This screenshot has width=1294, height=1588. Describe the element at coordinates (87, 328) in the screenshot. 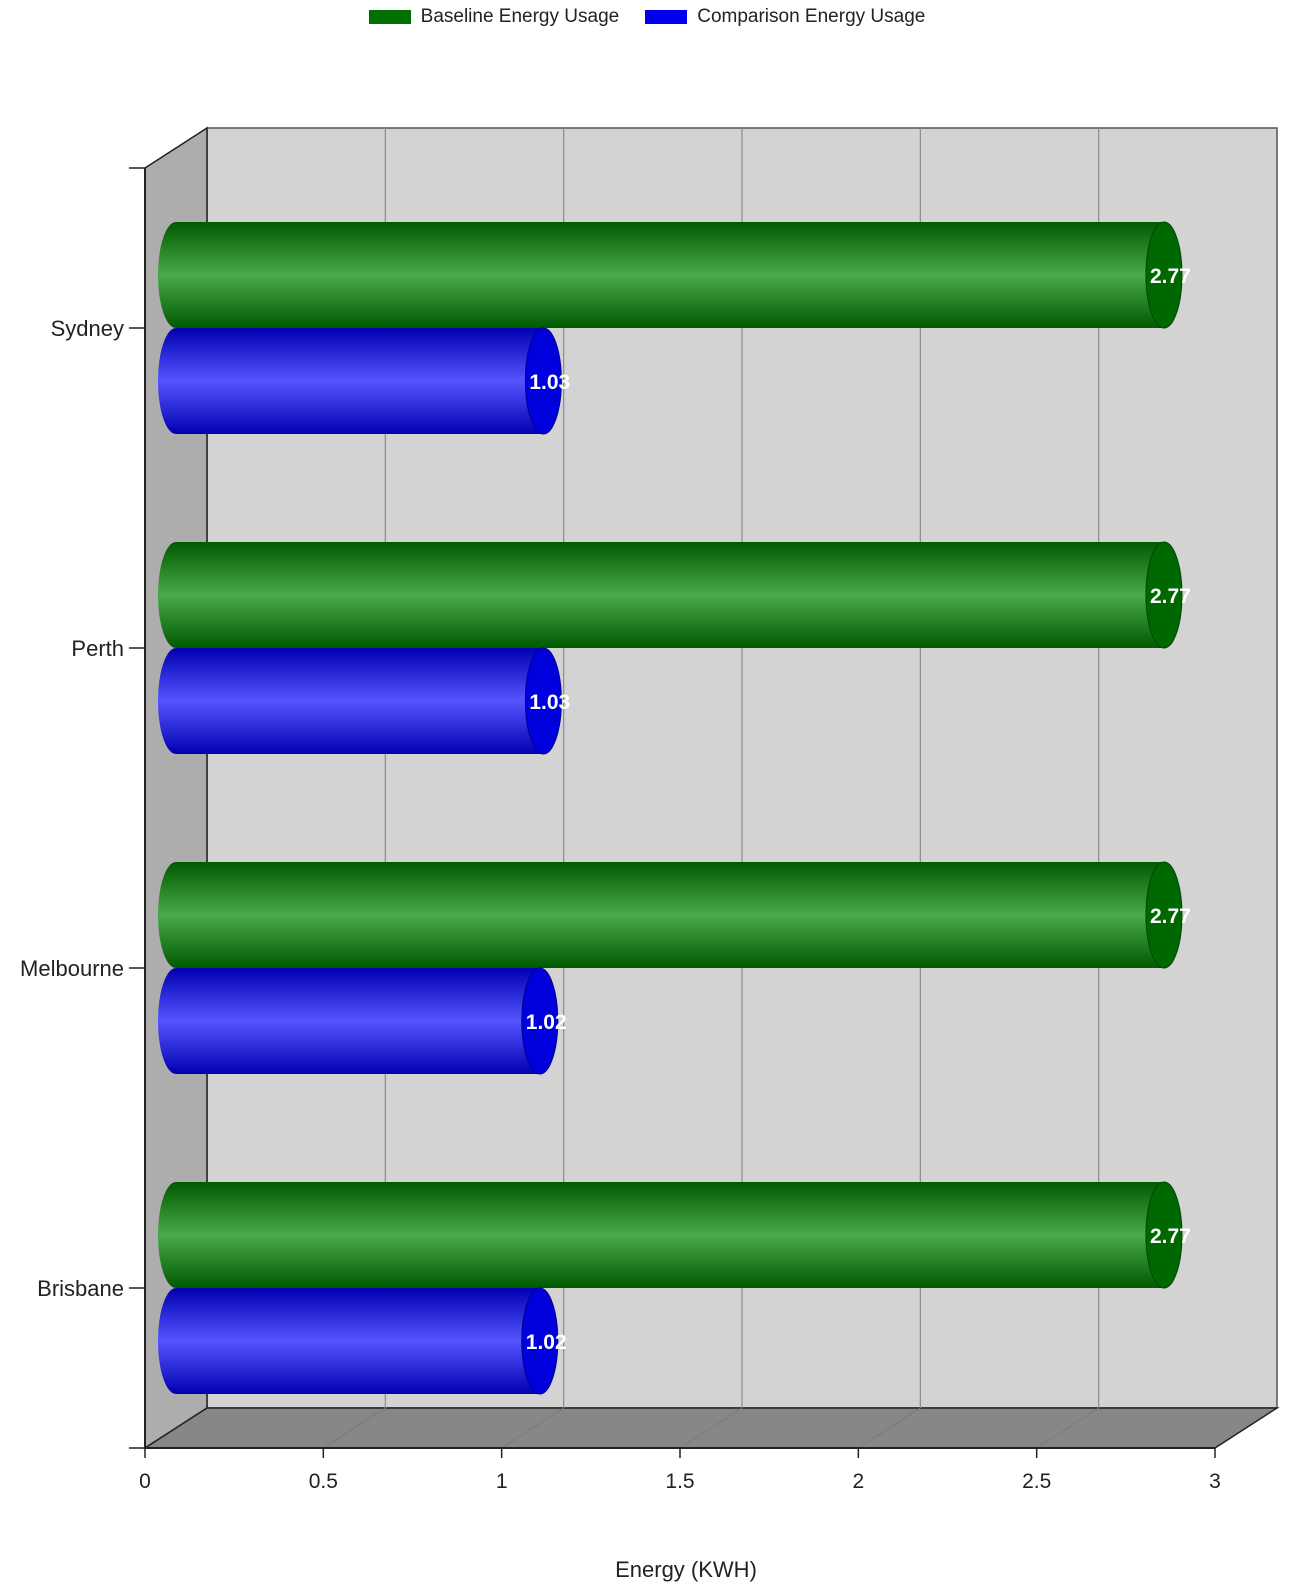

I see `y-tick-label: Sydney` at that location.